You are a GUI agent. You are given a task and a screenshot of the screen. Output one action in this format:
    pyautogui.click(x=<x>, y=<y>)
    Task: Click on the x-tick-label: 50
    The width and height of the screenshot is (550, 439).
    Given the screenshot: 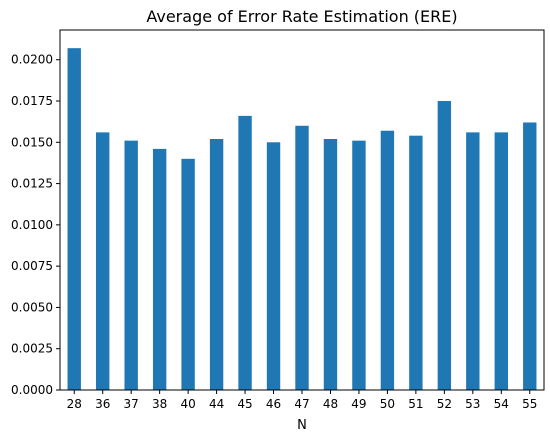 What is the action you would take?
    pyautogui.click(x=387, y=404)
    